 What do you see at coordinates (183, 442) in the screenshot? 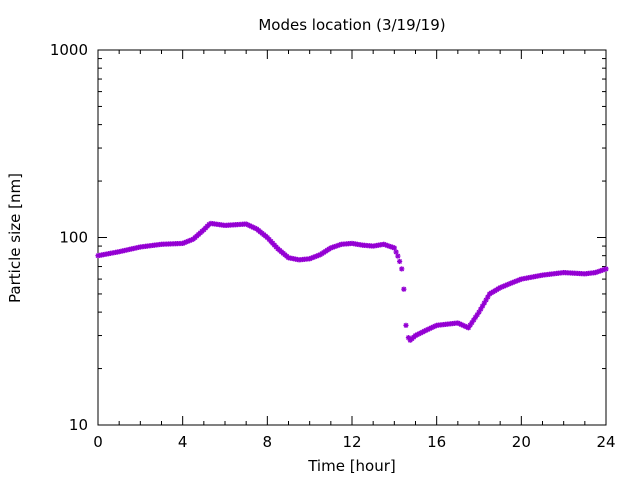
I see `x-tick-label: 4` at bounding box center [183, 442].